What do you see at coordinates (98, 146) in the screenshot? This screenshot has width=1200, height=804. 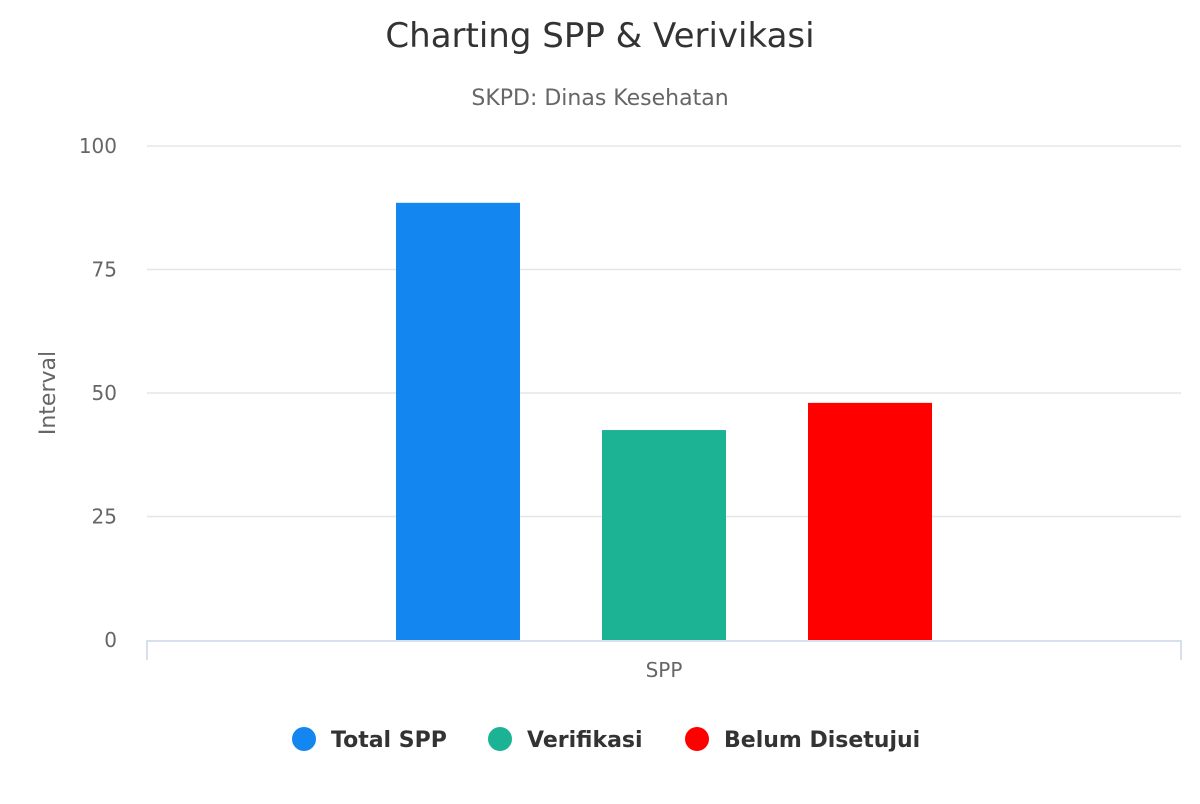 I see `y-tick-label: 100` at bounding box center [98, 146].